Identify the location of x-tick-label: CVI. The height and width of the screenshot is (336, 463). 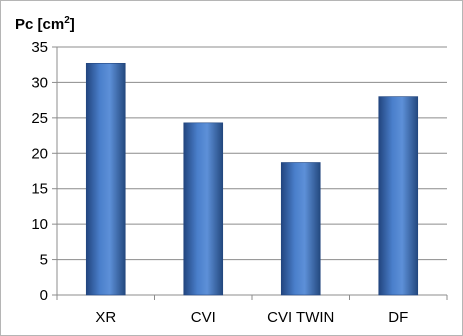
(203, 317).